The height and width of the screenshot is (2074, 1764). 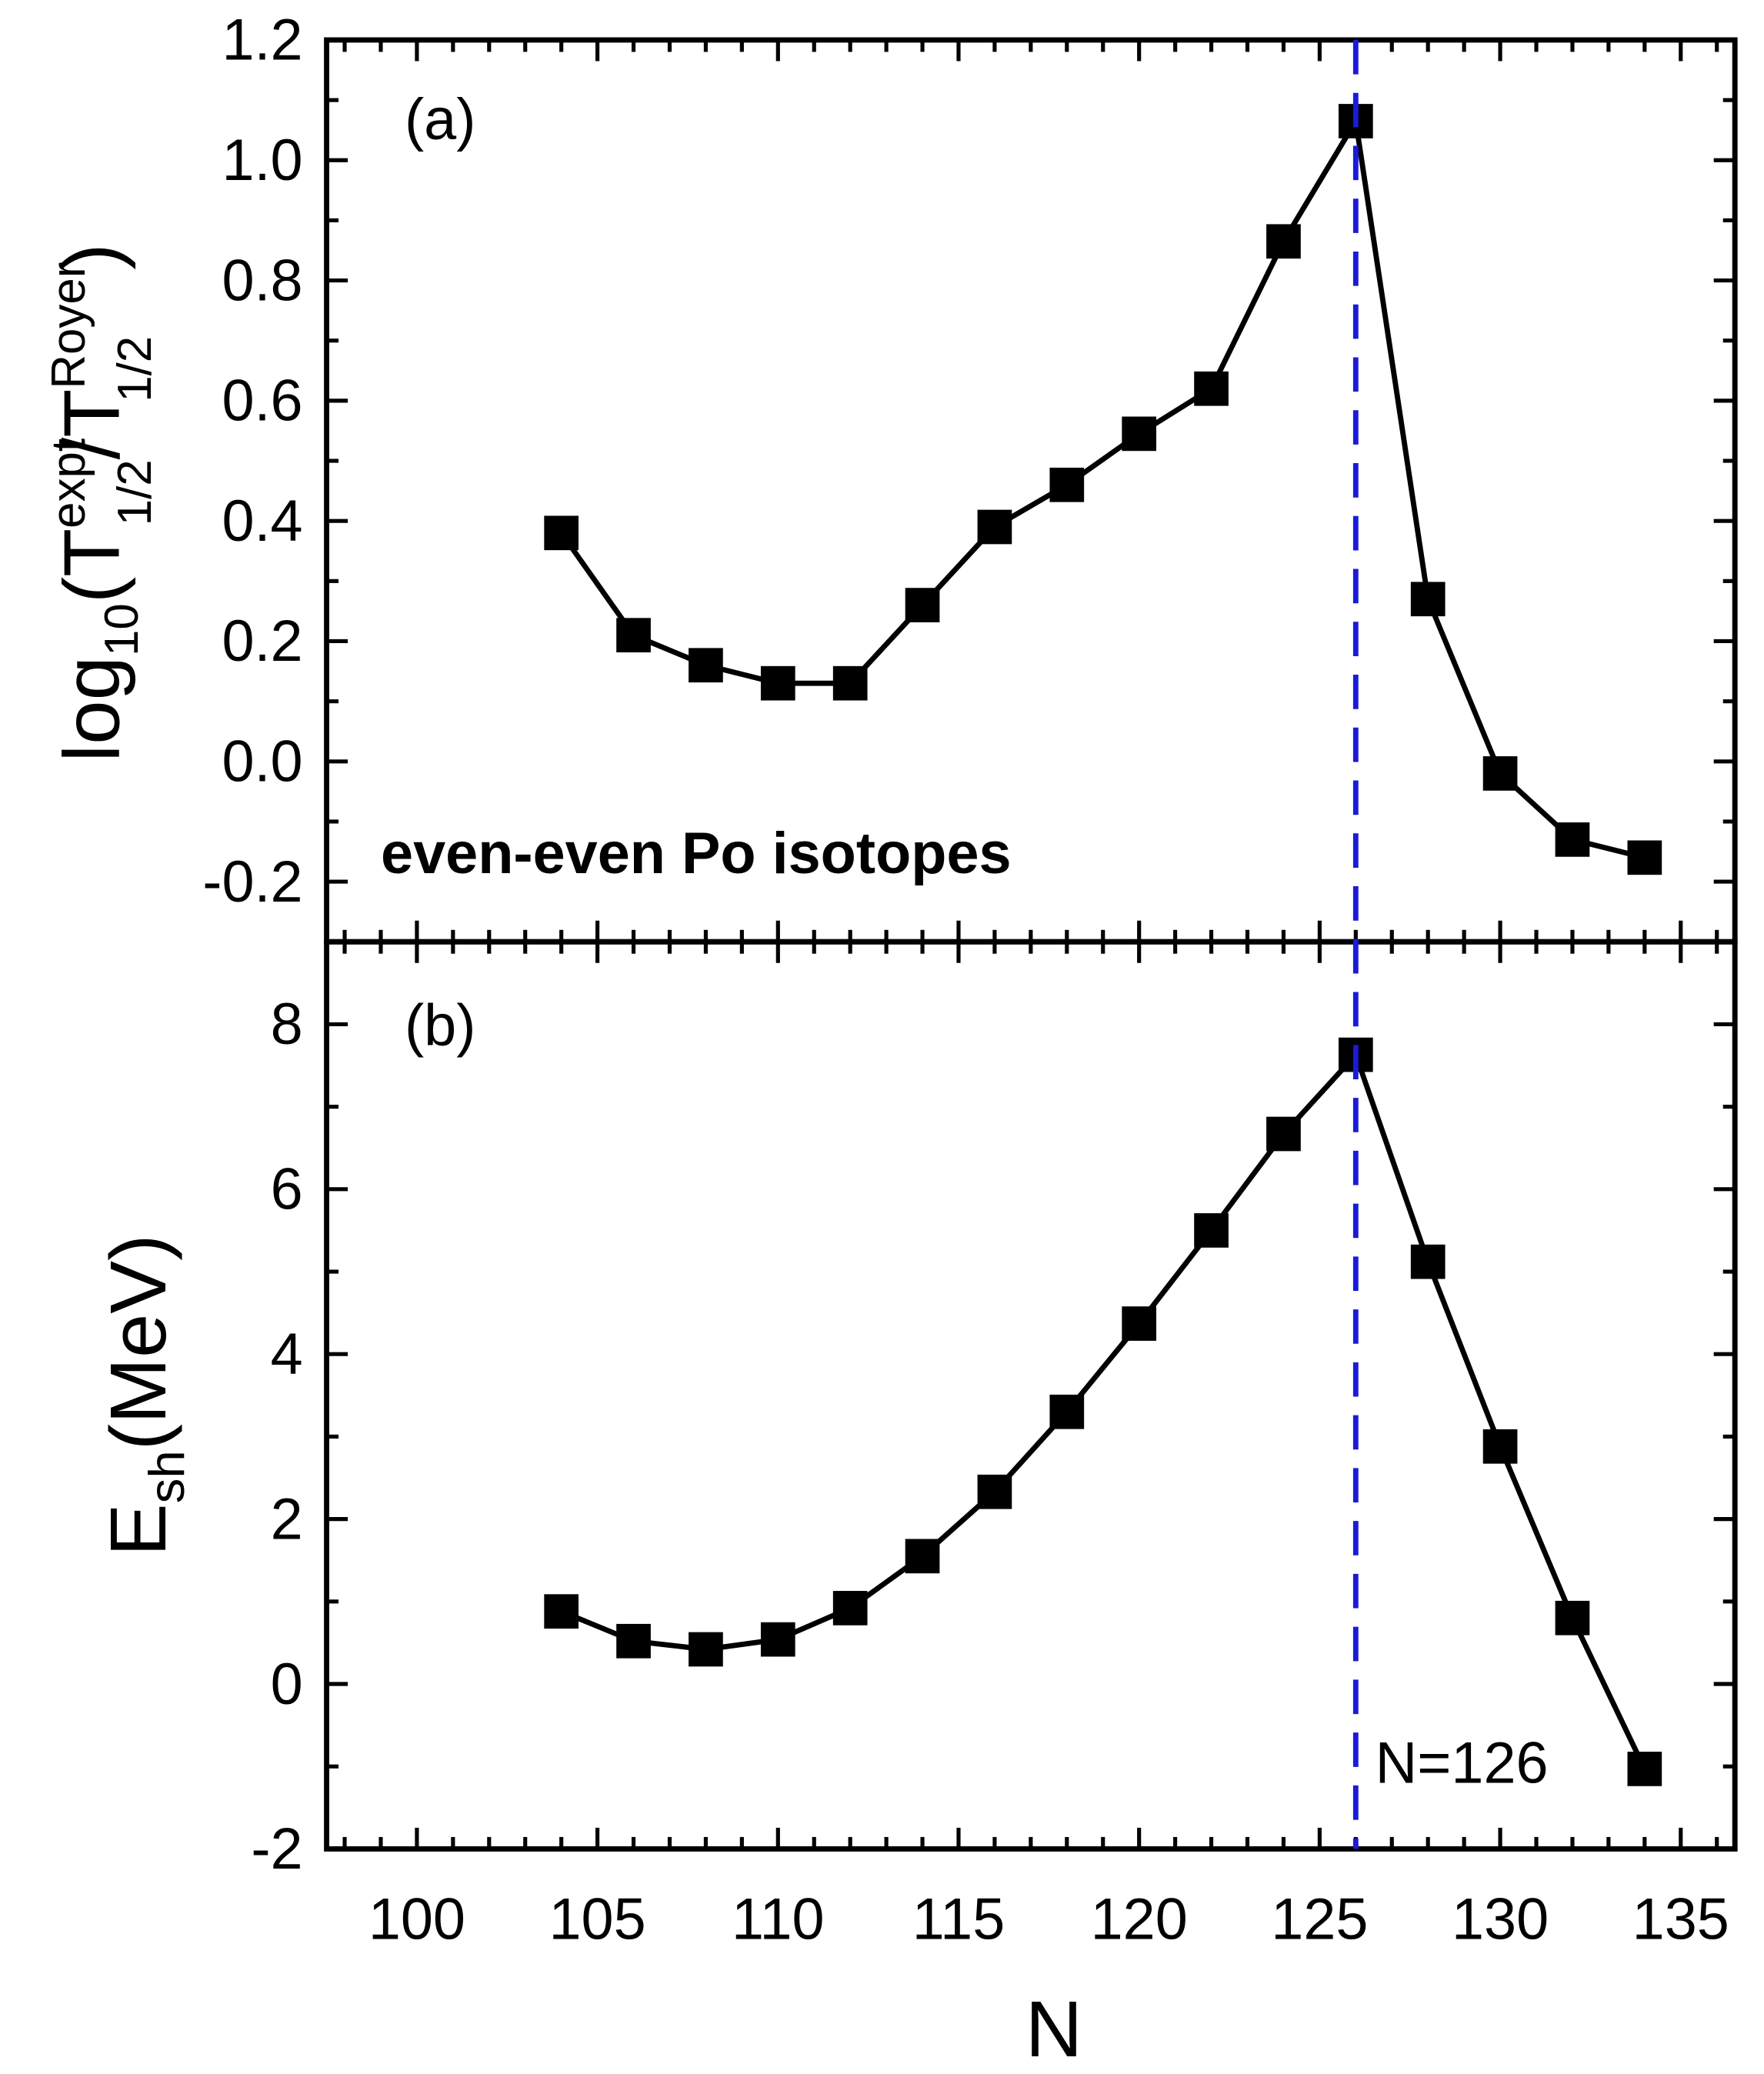 I want to click on y-axis-label-top: log10(Texpt 1/2/TRoyer 1/2), so click(x=102, y=503).